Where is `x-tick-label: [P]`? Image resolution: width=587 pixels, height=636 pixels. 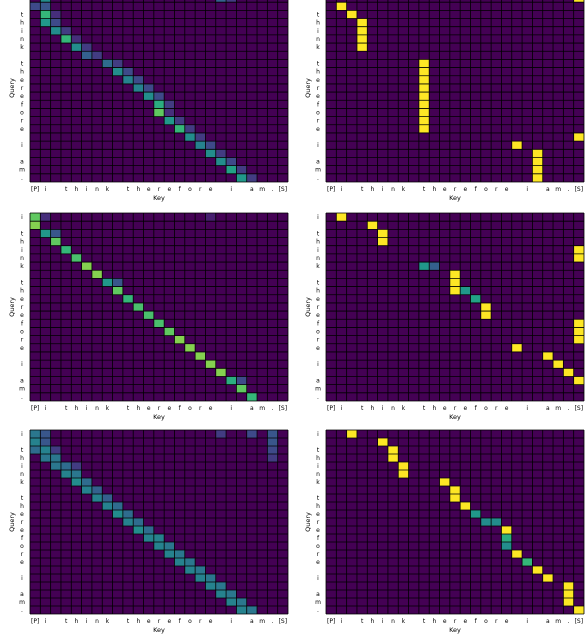 x-tick-label: [P] is located at coordinates (331, 408).